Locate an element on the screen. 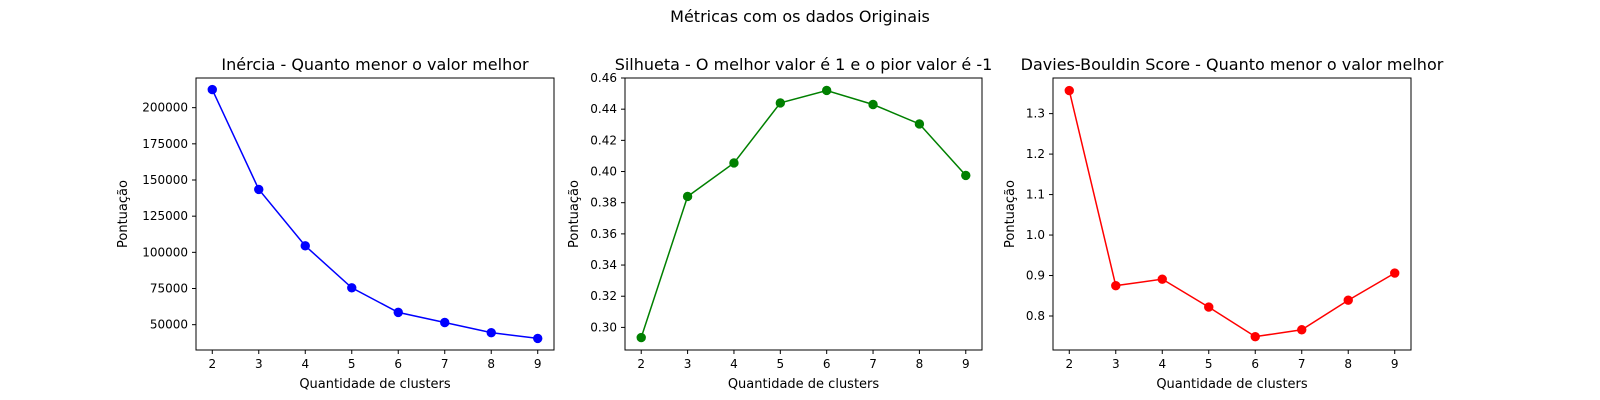 The width and height of the screenshot is (1600, 400). y-tick-label: 50000 is located at coordinates (169, 325).